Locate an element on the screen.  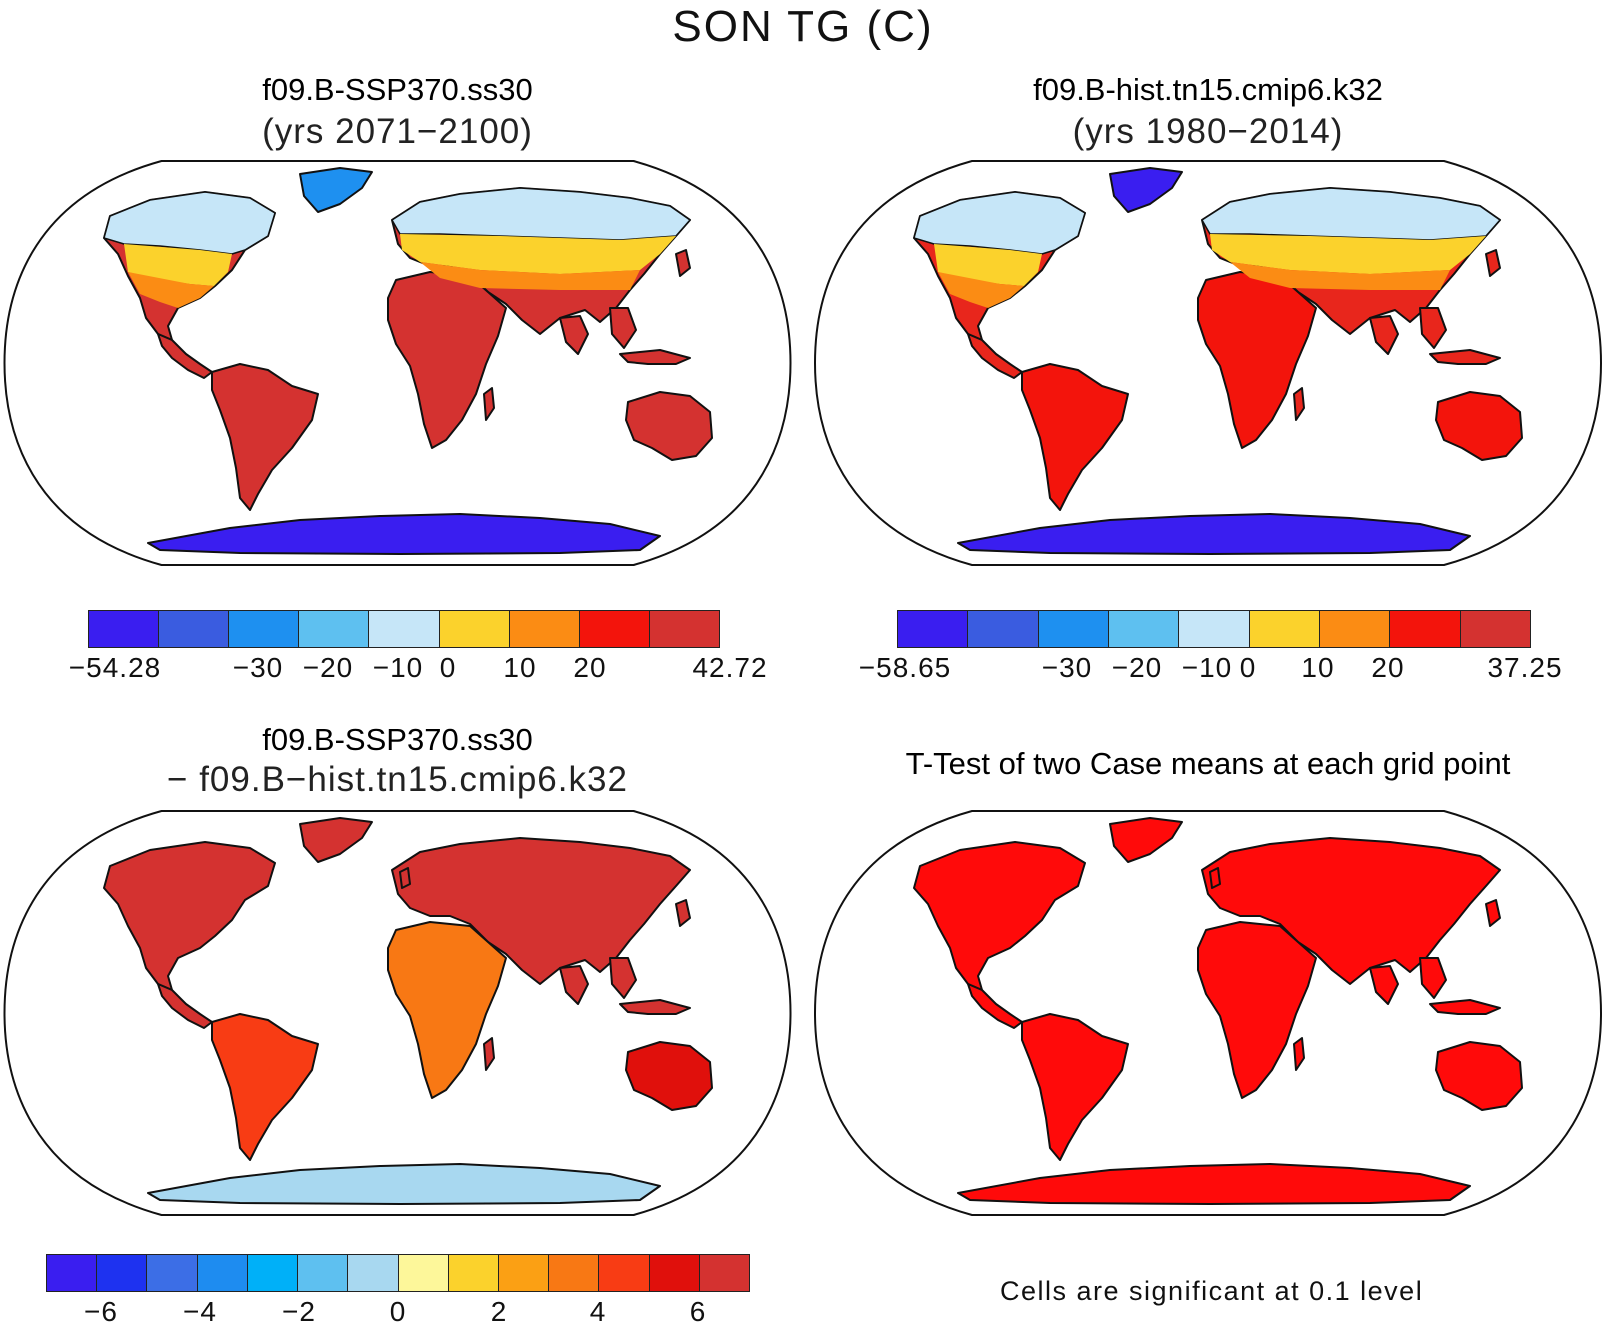
panel-difference-colorbar is located at coordinates (398, 1273).